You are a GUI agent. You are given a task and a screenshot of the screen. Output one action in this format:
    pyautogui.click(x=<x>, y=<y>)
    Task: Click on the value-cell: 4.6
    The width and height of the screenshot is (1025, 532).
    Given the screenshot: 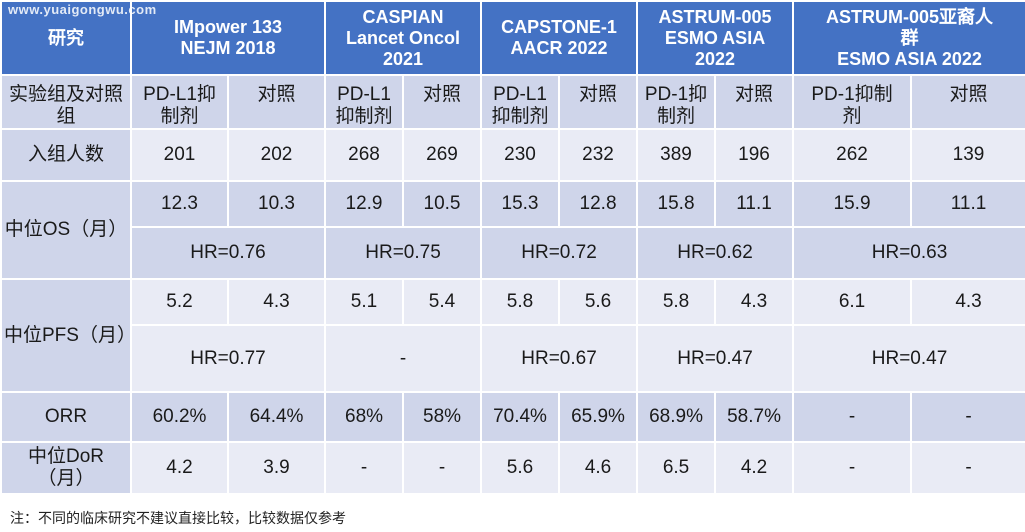 What is the action you would take?
    pyautogui.click(x=598, y=468)
    